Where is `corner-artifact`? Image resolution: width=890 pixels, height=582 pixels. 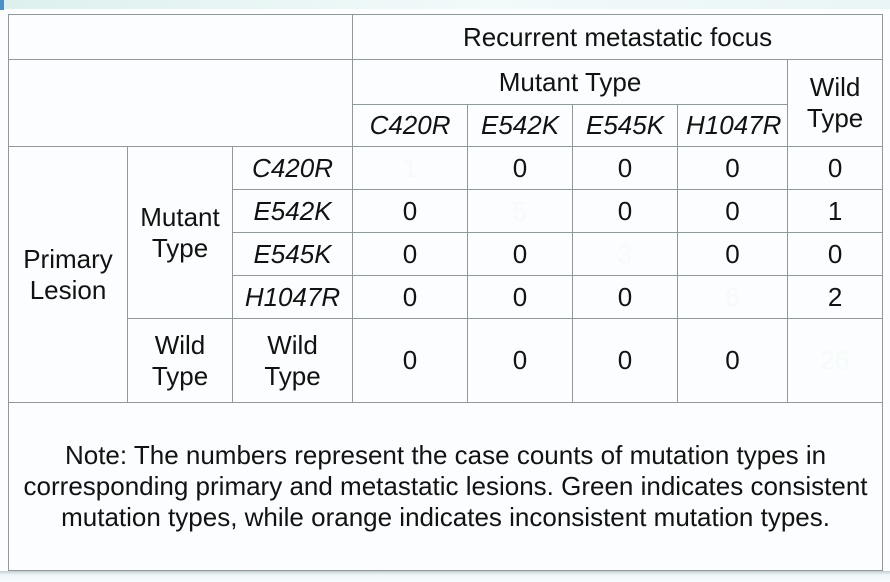
corner-artifact is located at coordinates (2, 5).